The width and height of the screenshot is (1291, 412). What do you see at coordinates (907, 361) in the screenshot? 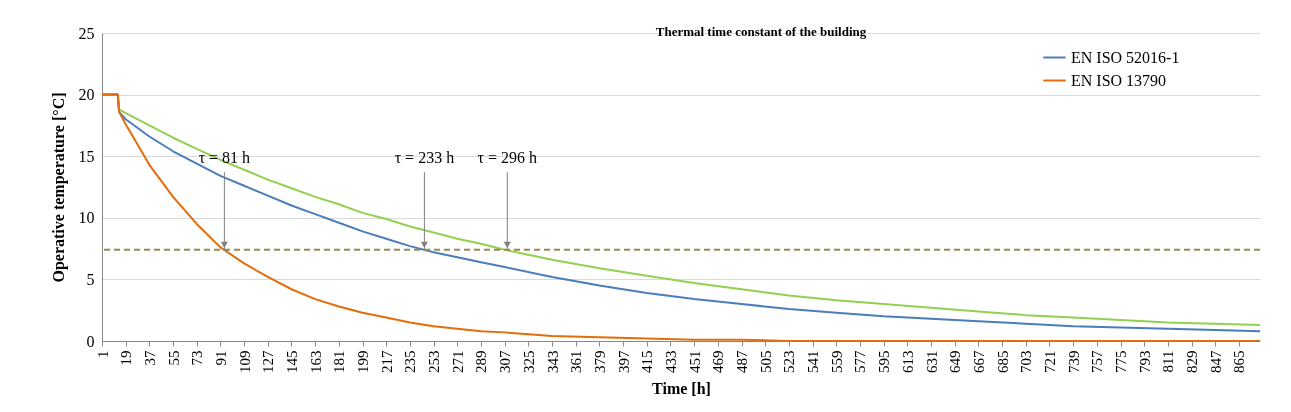
I see `x-tick-label: 613` at bounding box center [907, 361].